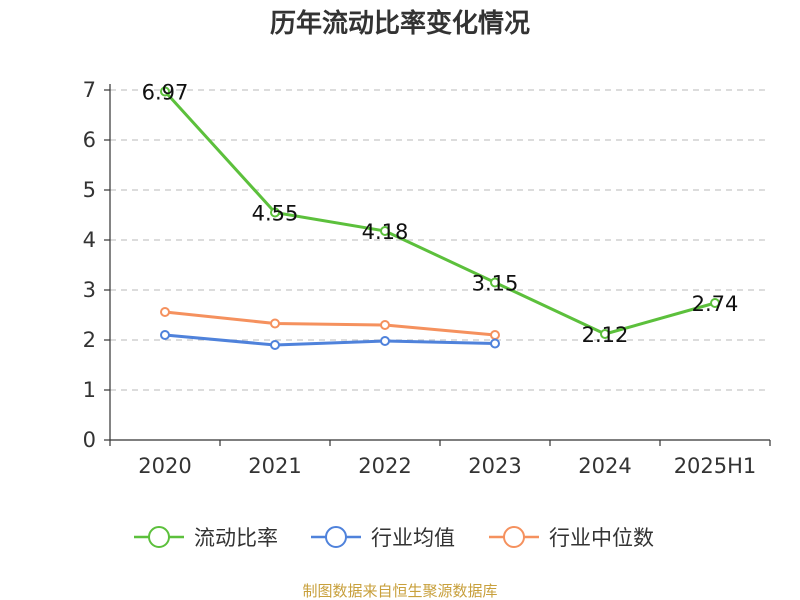  What do you see at coordinates (89, 90) in the screenshot?
I see `y-tick-label: 7` at bounding box center [89, 90].